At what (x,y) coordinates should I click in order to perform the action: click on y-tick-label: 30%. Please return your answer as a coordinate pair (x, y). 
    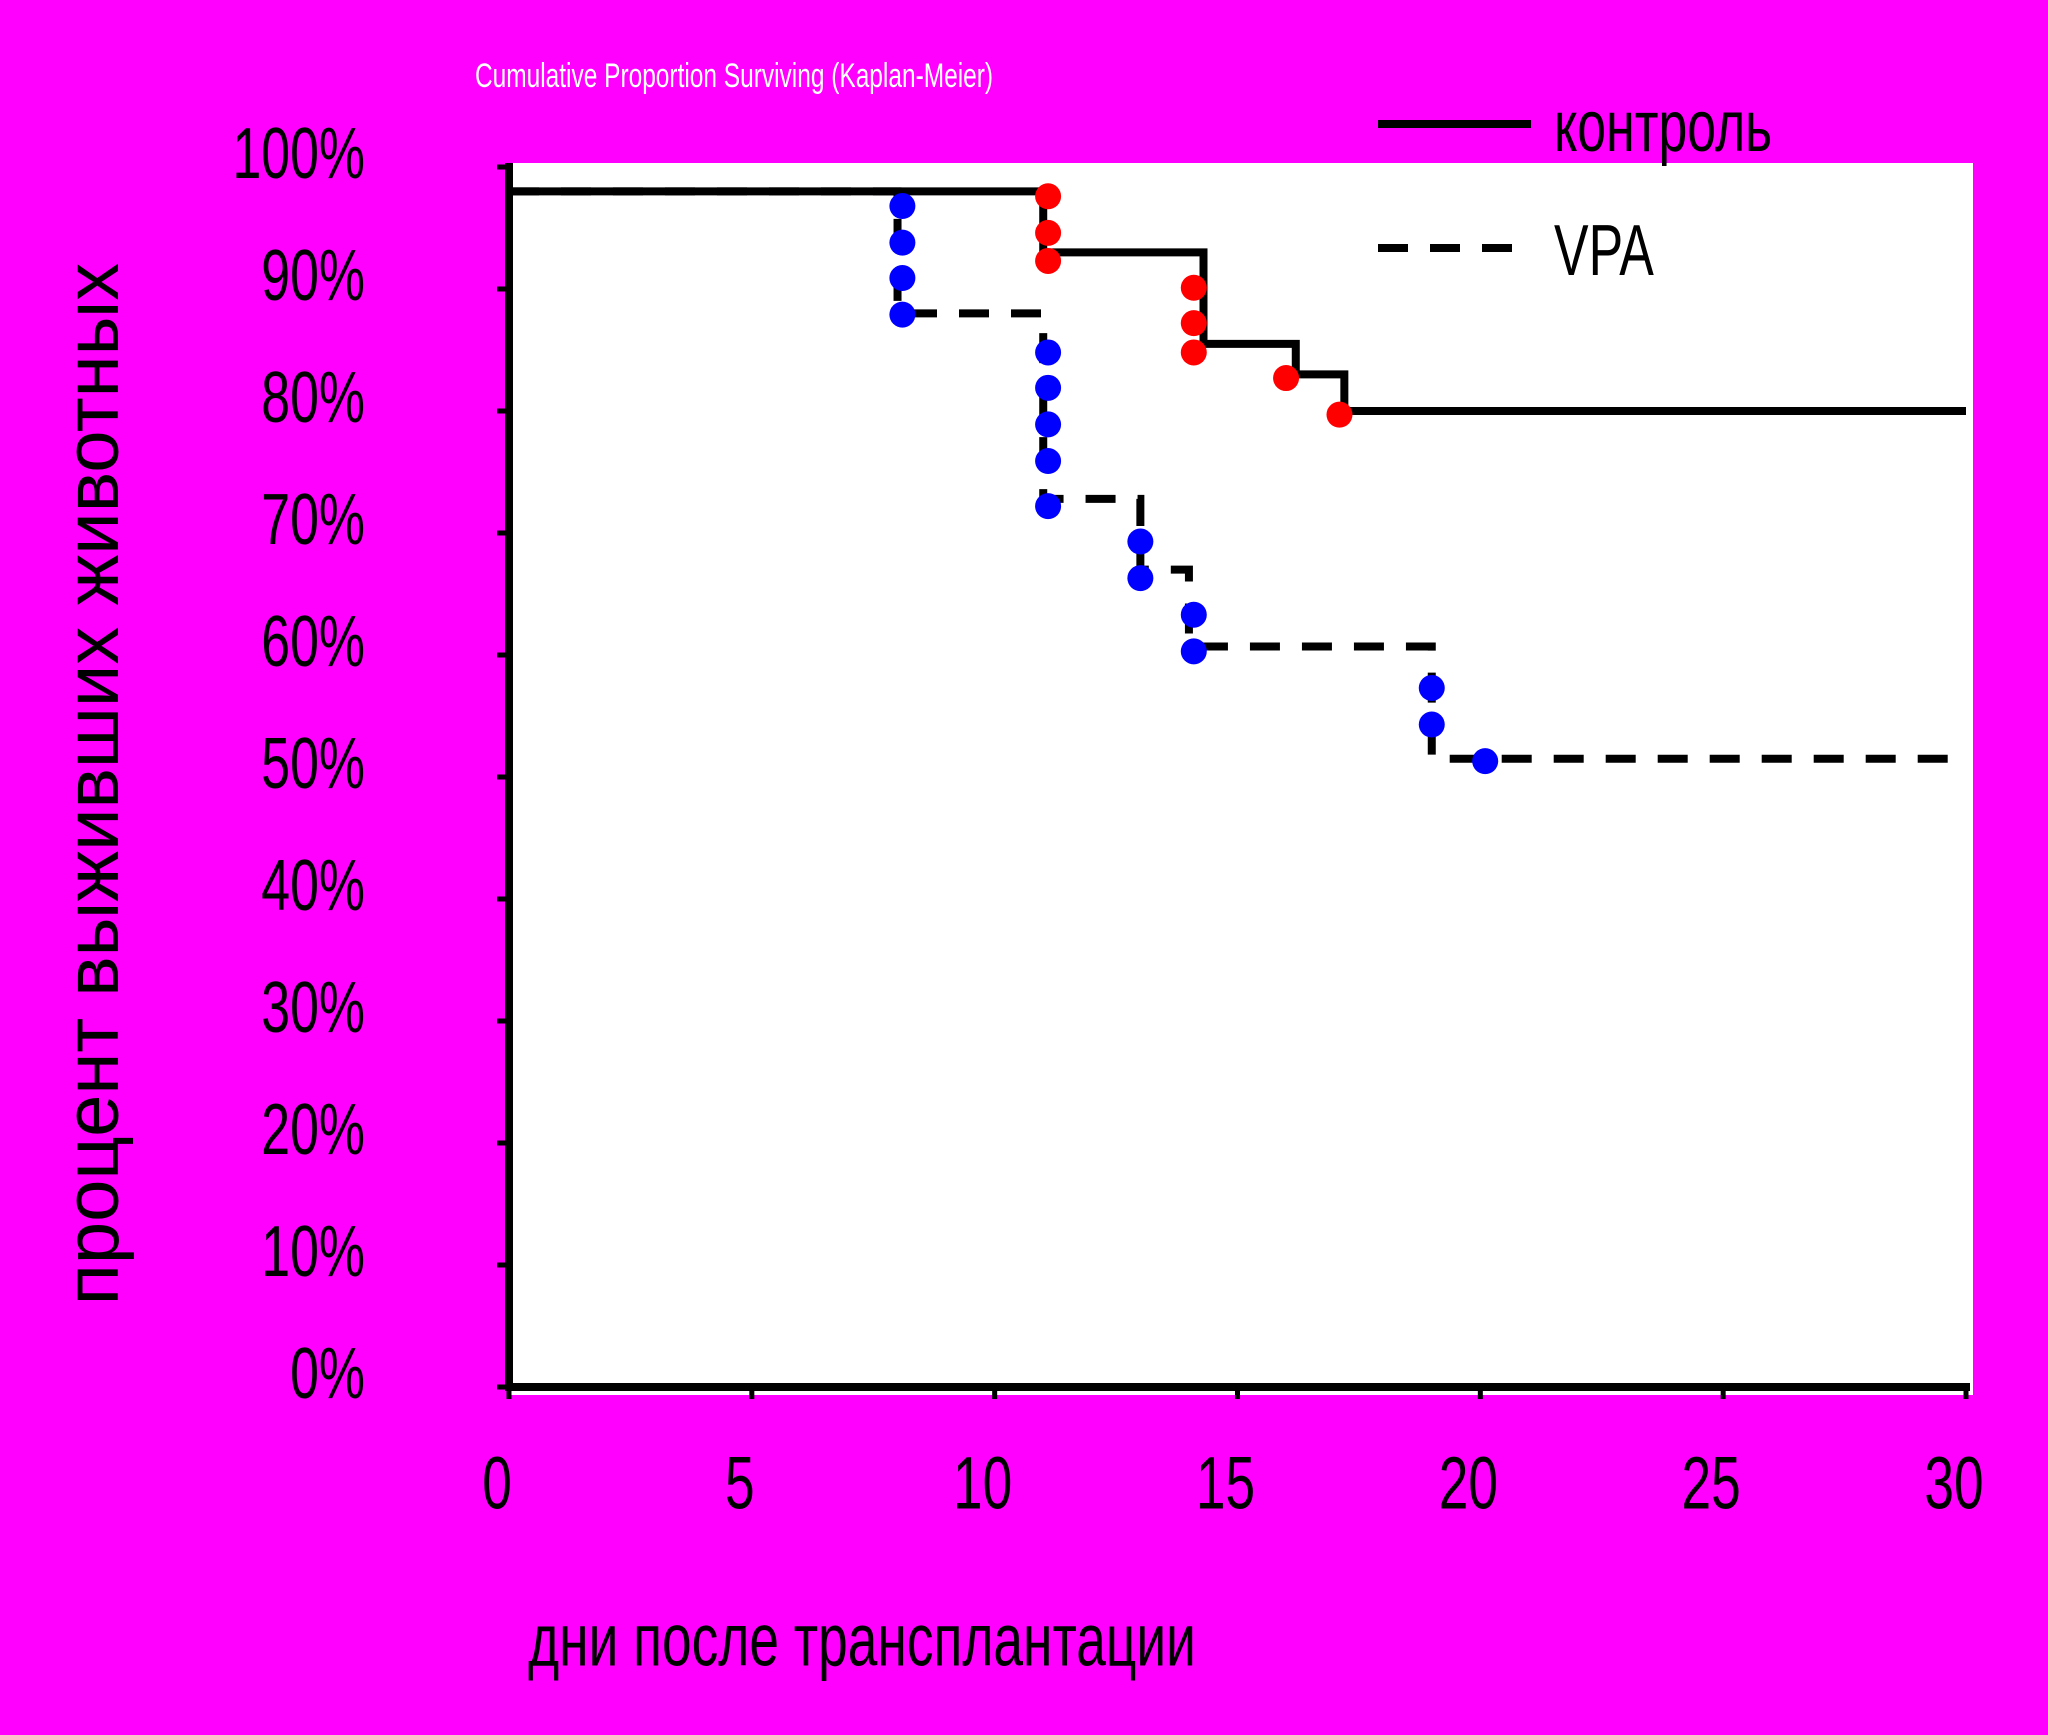
    Looking at the image, I should click on (313, 1008).